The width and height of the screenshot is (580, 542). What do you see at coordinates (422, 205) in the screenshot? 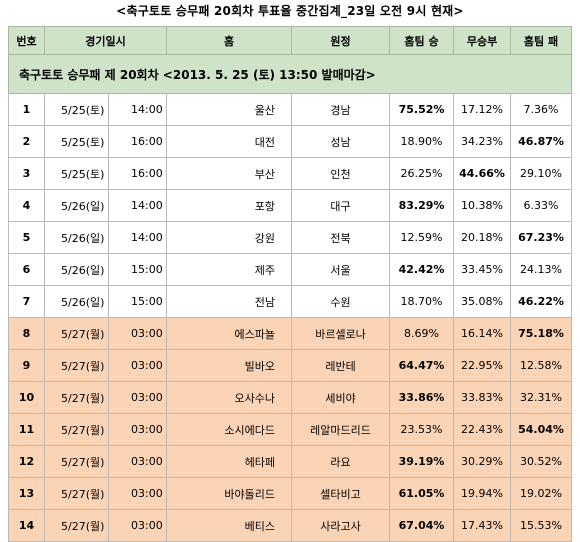
I see `home-win-rate: 83.29%` at bounding box center [422, 205].